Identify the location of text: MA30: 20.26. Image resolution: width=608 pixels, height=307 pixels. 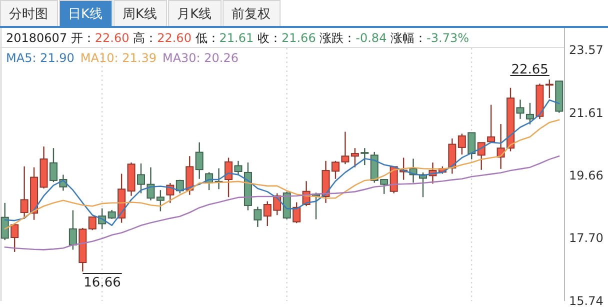
(200, 58).